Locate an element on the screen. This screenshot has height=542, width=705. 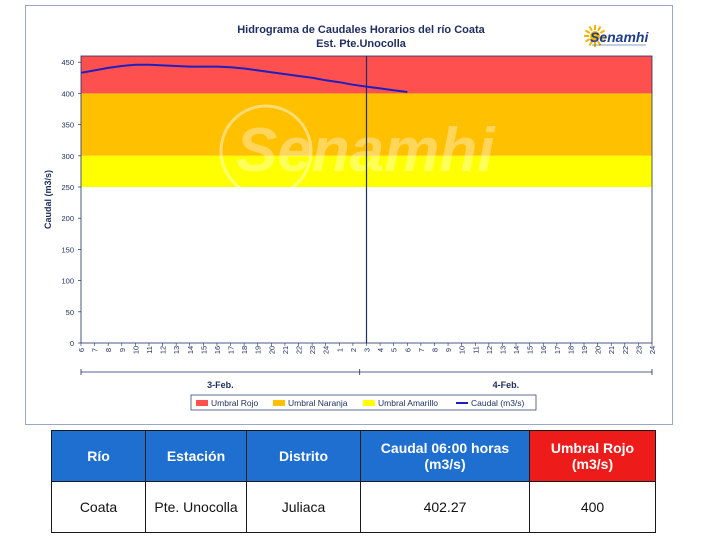
y-tick-label: 300 is located at coordinates (67, 156).